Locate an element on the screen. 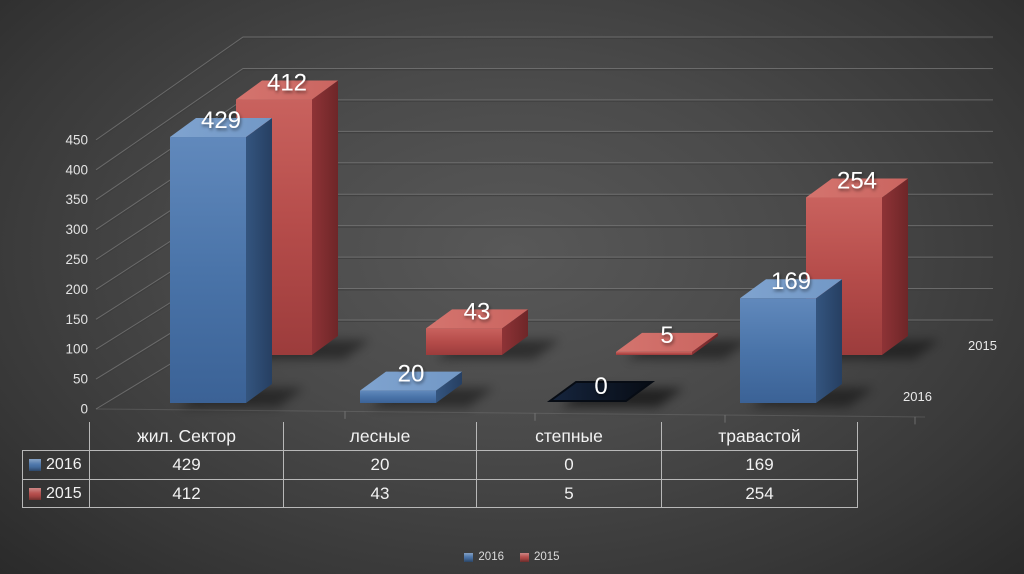 The image size is (1024, 574). depth-axis-label-2016: 2016 is located at coordinates (917, 396).